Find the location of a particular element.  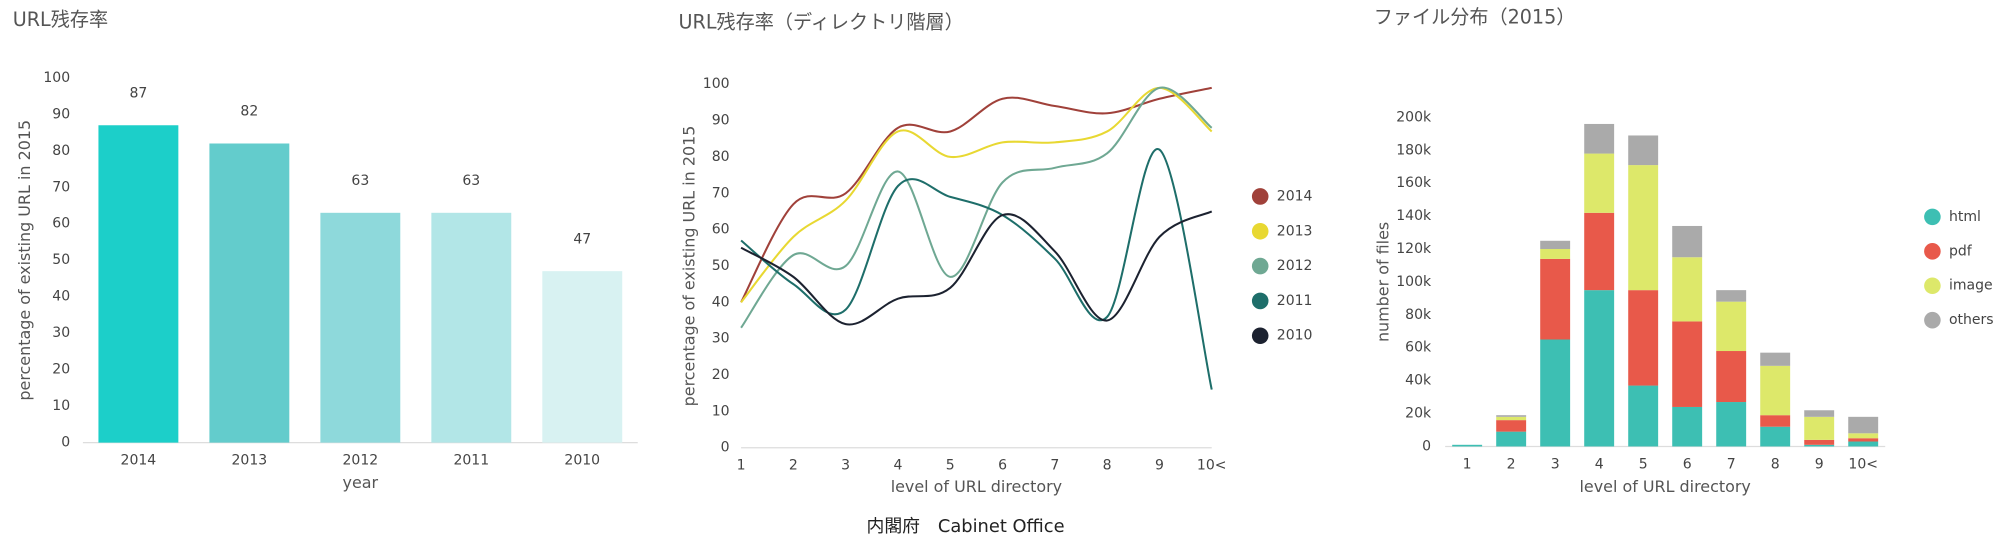

y-tick-label: 80k is located at coordinates (1418, 315).